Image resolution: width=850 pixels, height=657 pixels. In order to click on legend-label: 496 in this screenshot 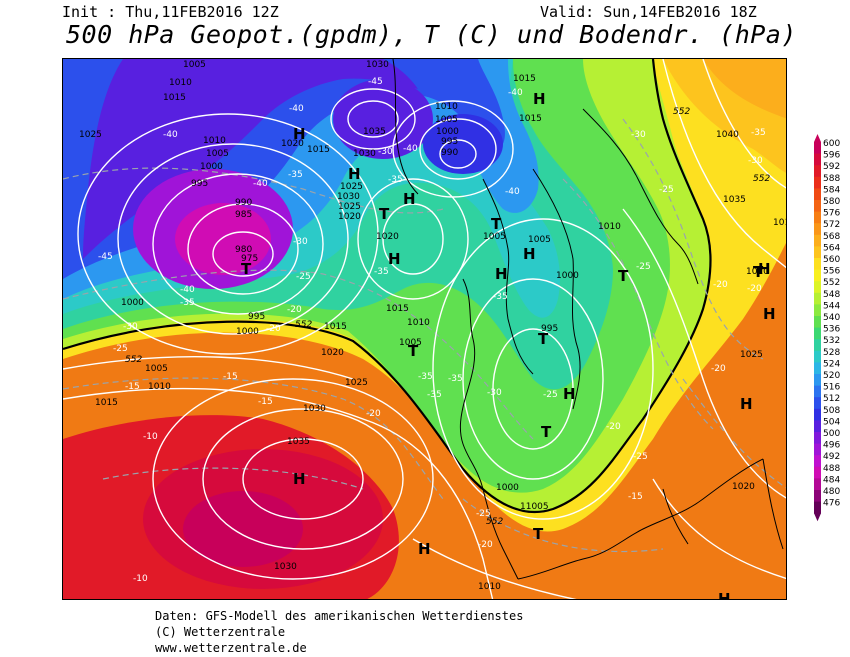, I will do `click(831, 446)`.